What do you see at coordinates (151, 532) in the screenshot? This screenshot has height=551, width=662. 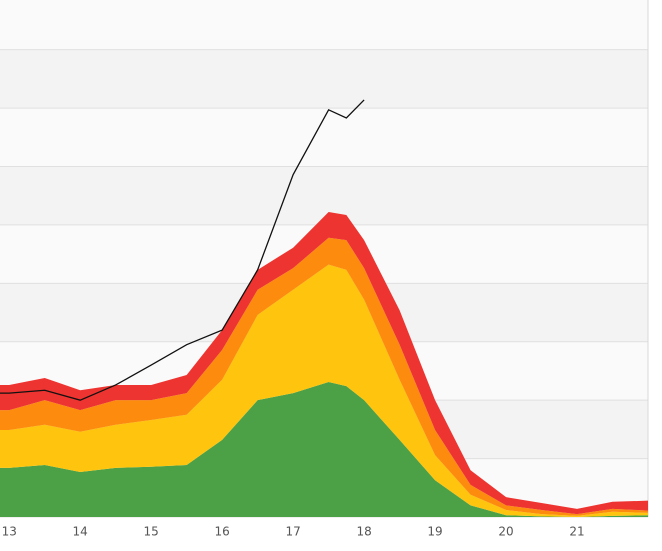 I see `x-tick-label: 15` at bounding box center [151, 532].